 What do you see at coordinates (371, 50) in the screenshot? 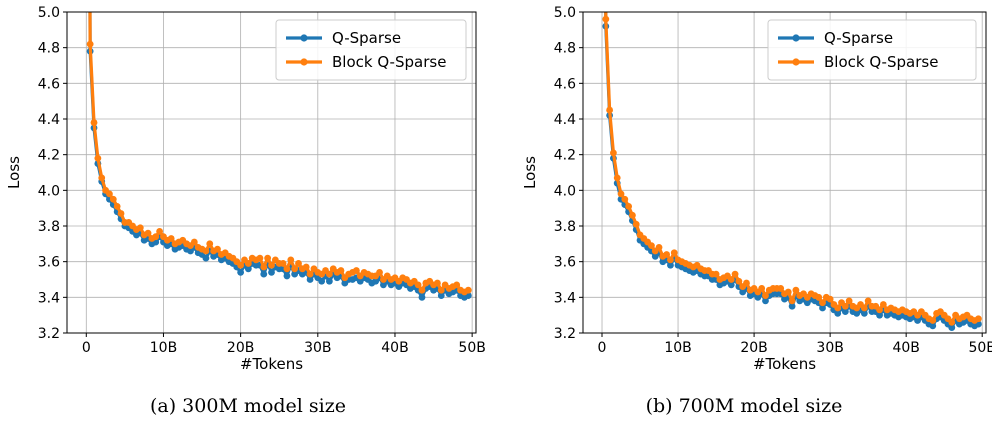
I see `legend-frame` at bounding box center [371, 50].